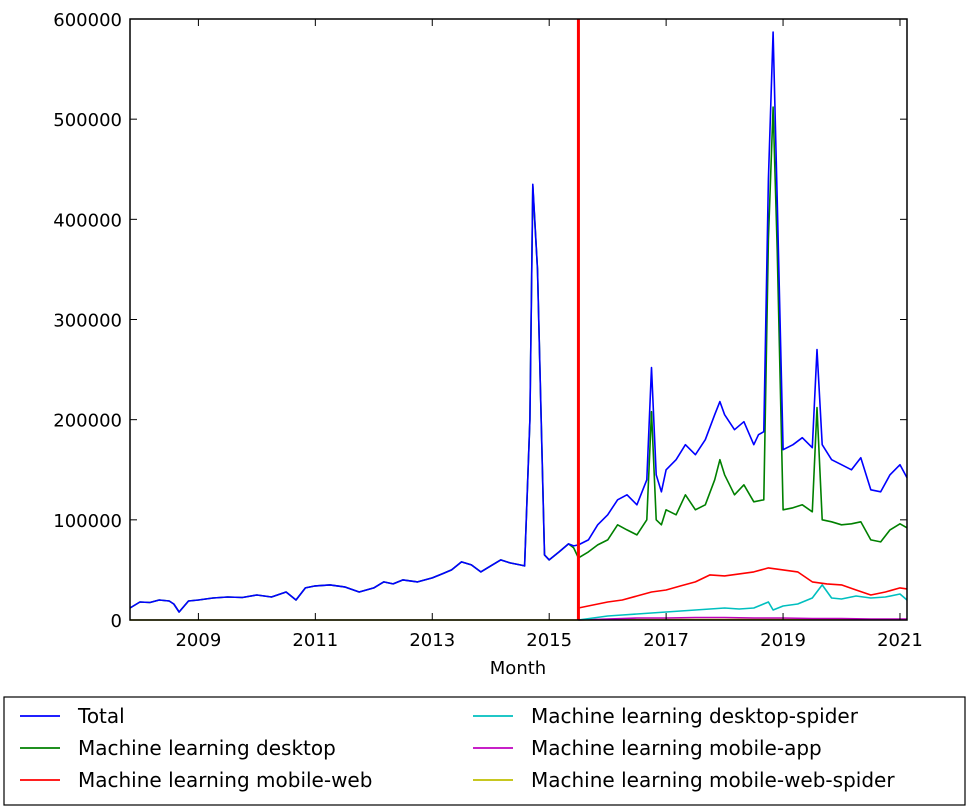 Image resolution: width=972 pixels, height=810 pixels. Describe the element at coordinates (101, 716) in the screenshot. I see `legend-label: Total` at that location.